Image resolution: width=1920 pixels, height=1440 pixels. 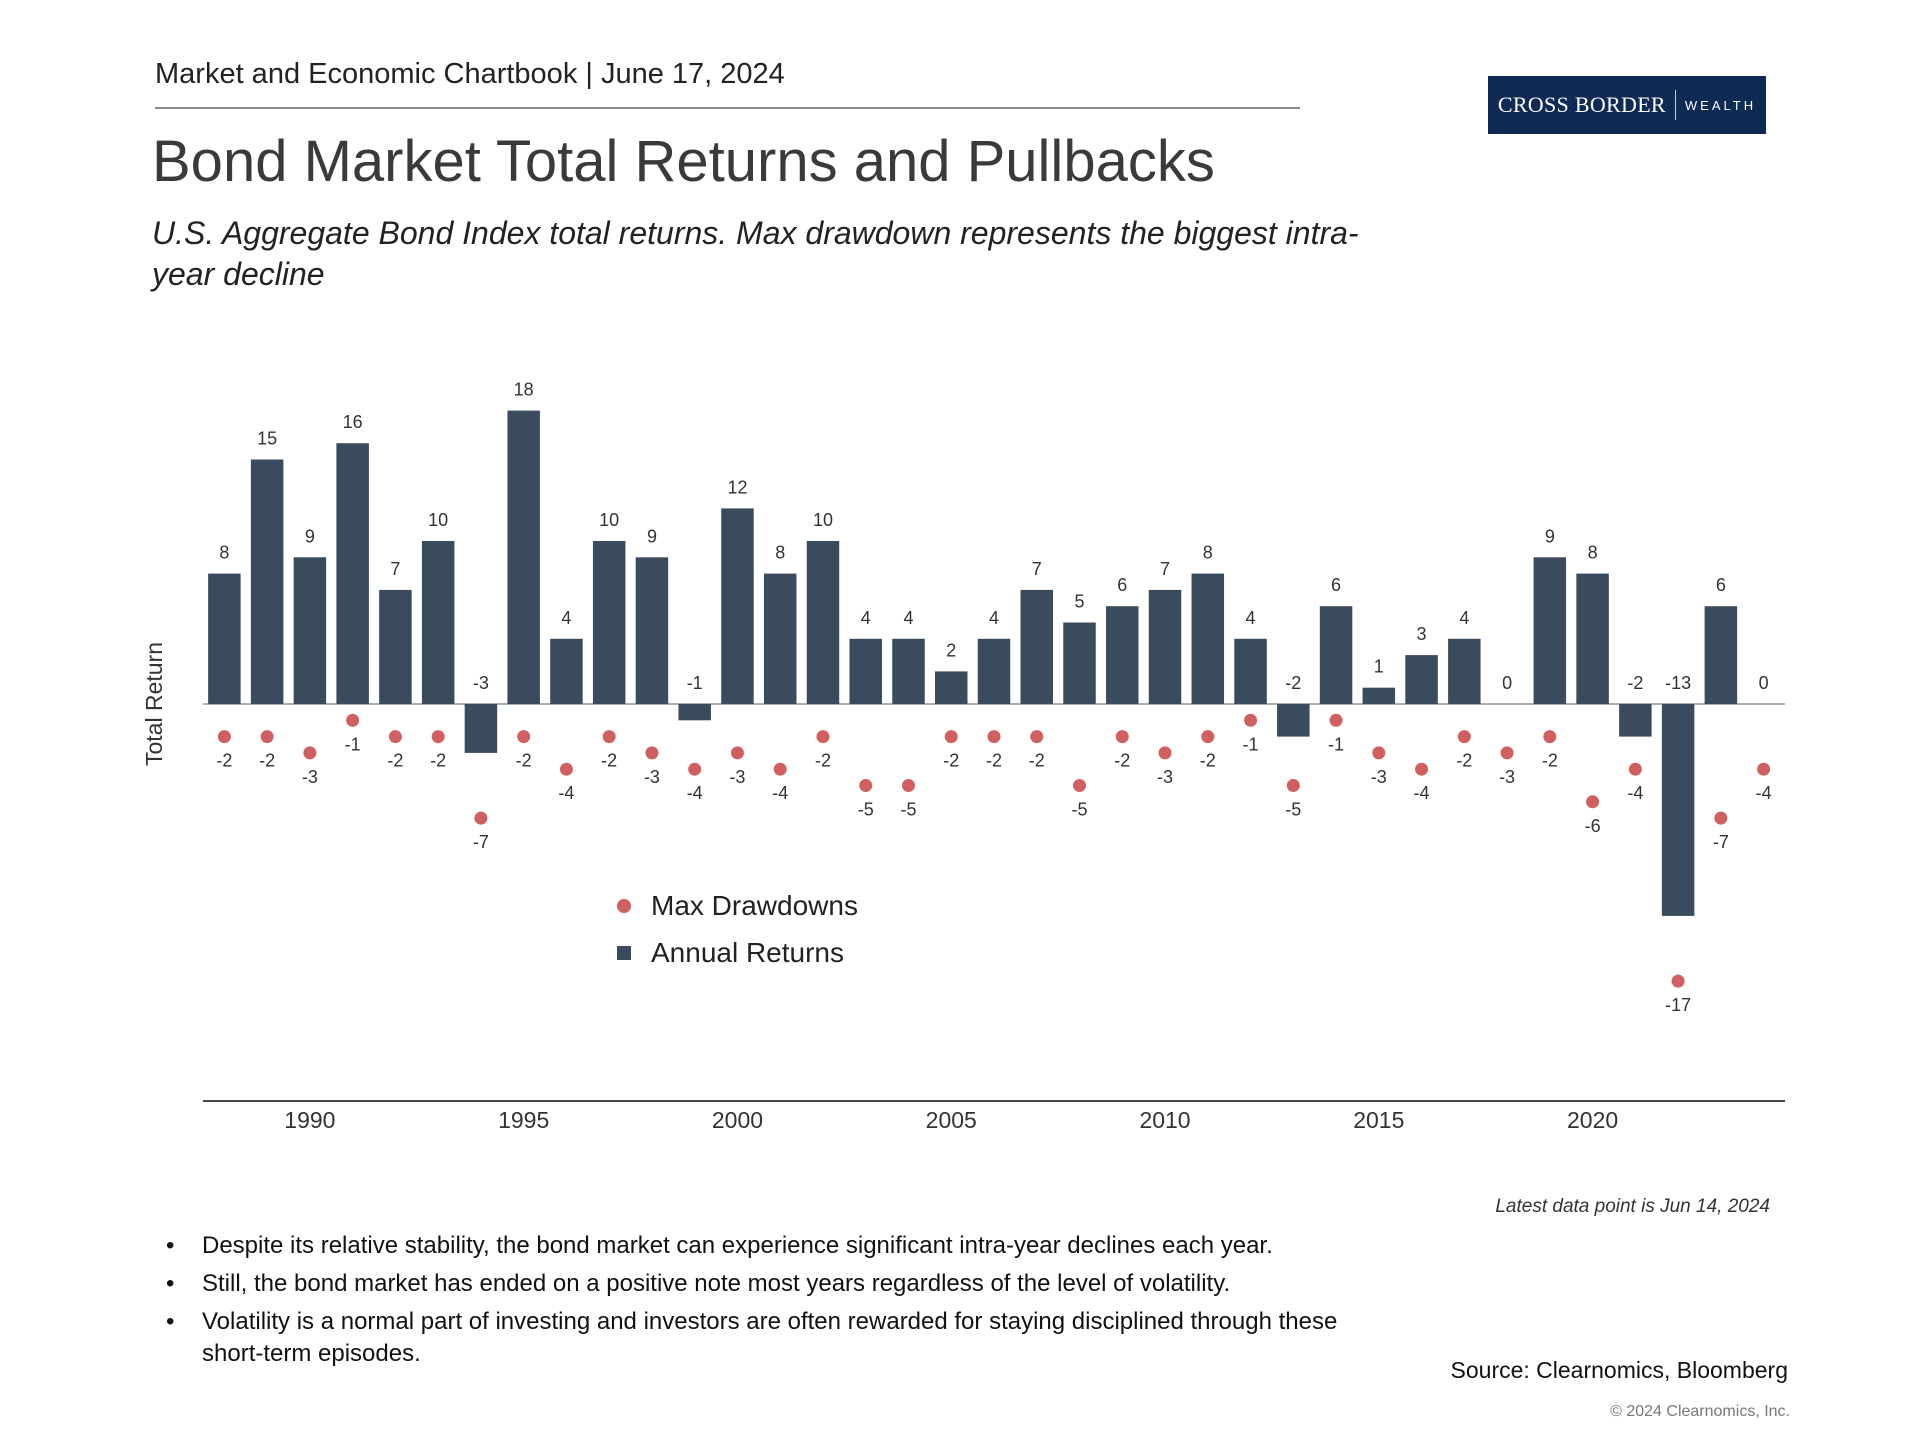 I want to click on y-axis-label: Total Return, so click(x=154, y=704).